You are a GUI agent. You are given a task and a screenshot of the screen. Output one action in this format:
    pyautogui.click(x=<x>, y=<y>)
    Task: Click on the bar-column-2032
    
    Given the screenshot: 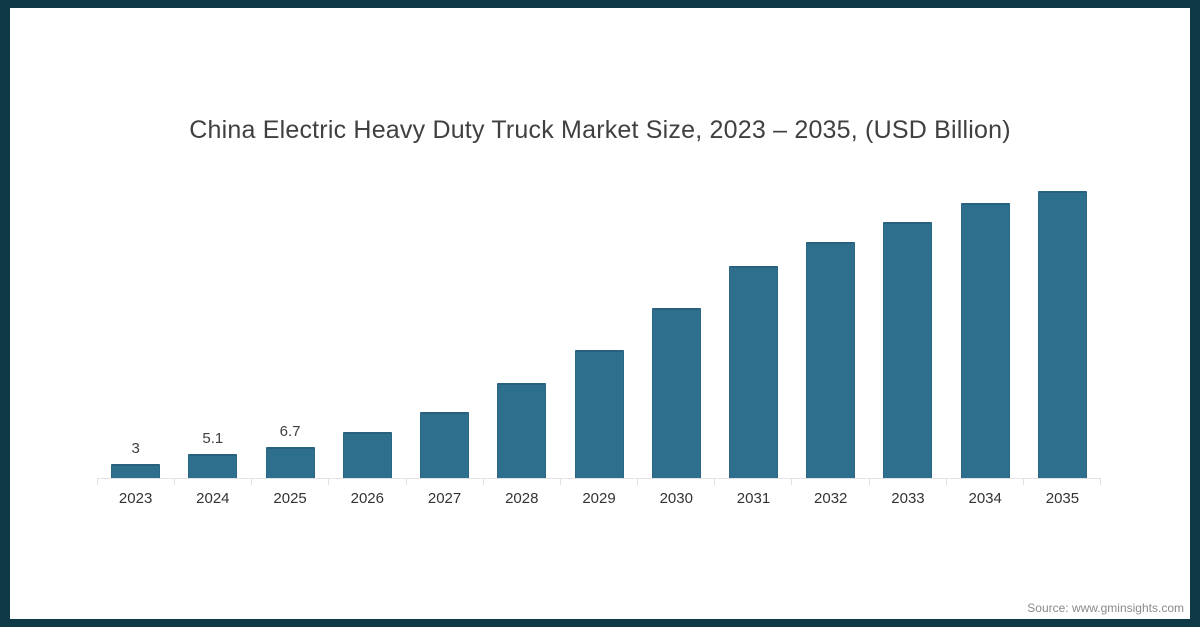 What is the action you would take?
    pyautogui.click(x=830, y=360)
    